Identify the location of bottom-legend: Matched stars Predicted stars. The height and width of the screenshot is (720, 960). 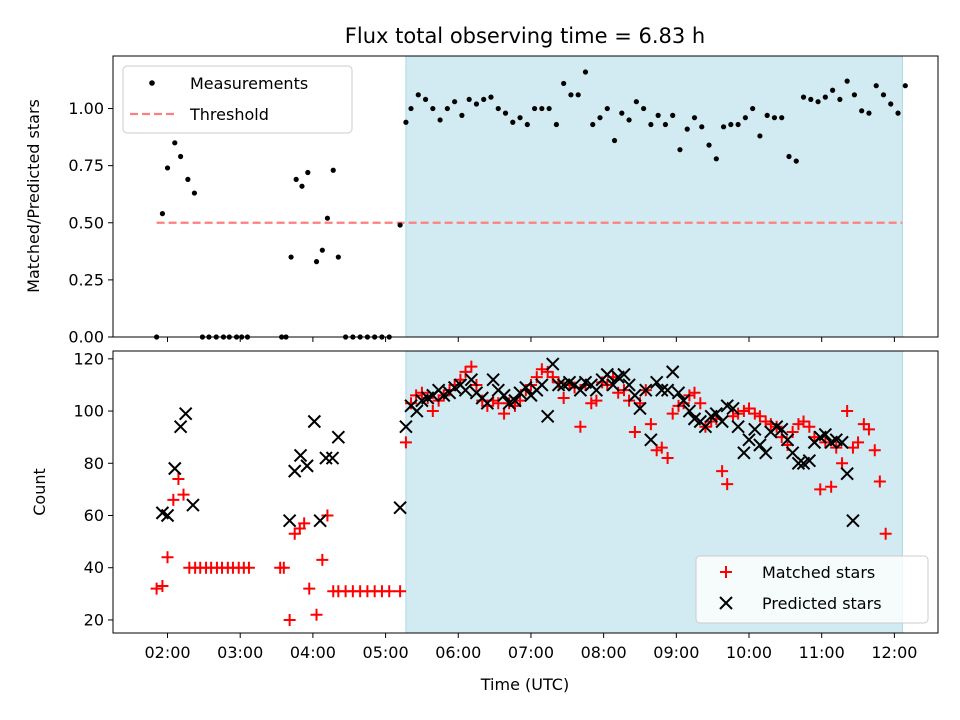
(812, 589).